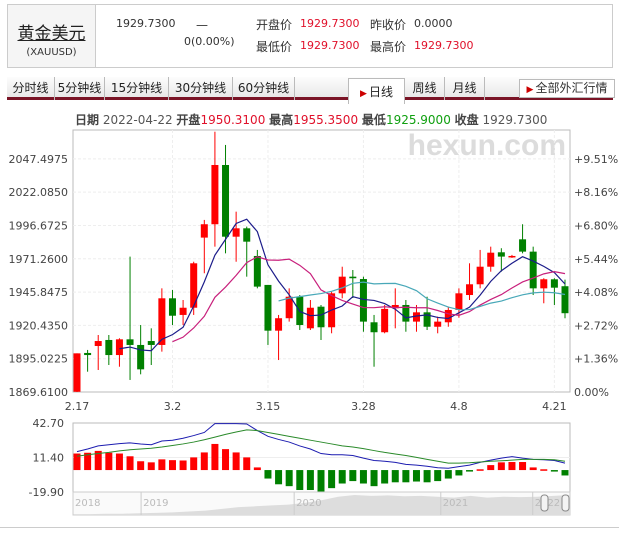 The height and width of the screenshot is (537, 619). I want to click on all-fx-quotes-button: ▶ 全部外汇行情, so click(567, 88).